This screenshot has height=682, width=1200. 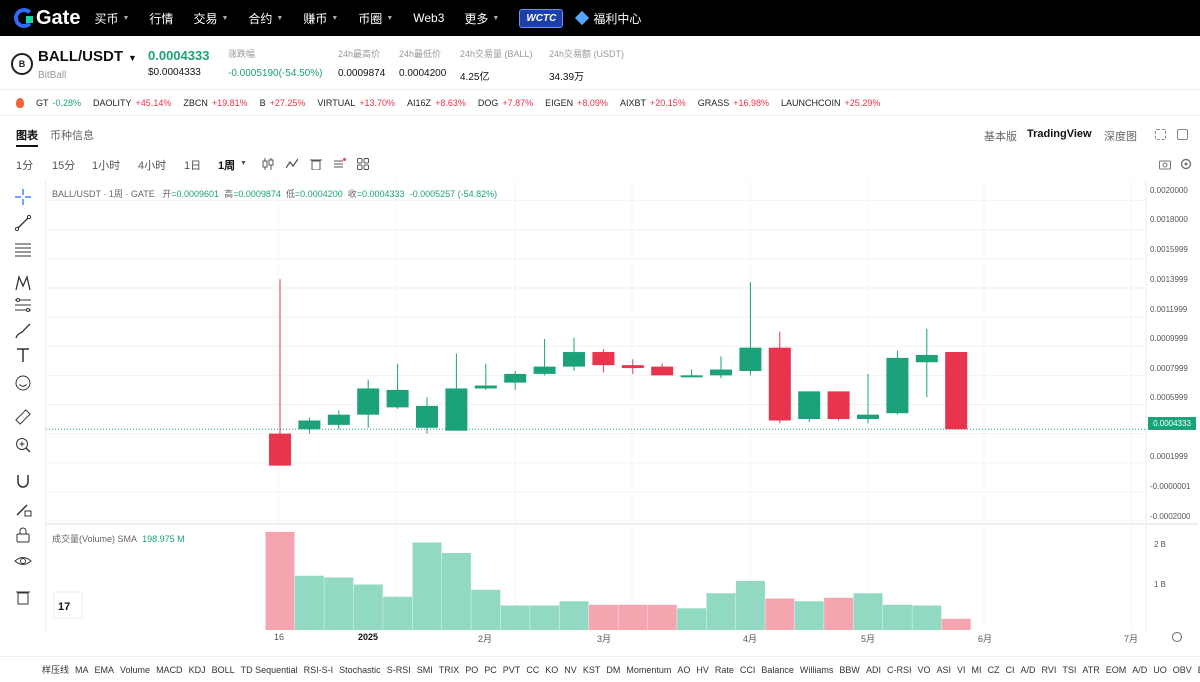 What do you see at coordinates (135, 669) in the screenshot?
I see `indicator-item: Volume` at bounding box center [135, 669].